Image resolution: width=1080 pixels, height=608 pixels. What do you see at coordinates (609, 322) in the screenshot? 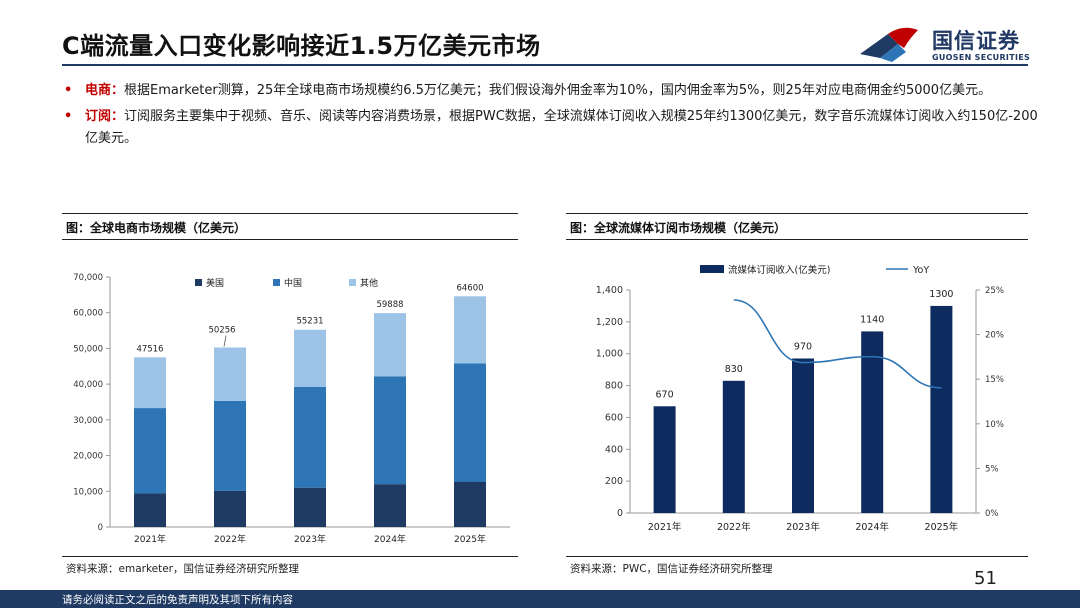
I see `y-tick-label: 1,200` at bounding box center [609, 322].